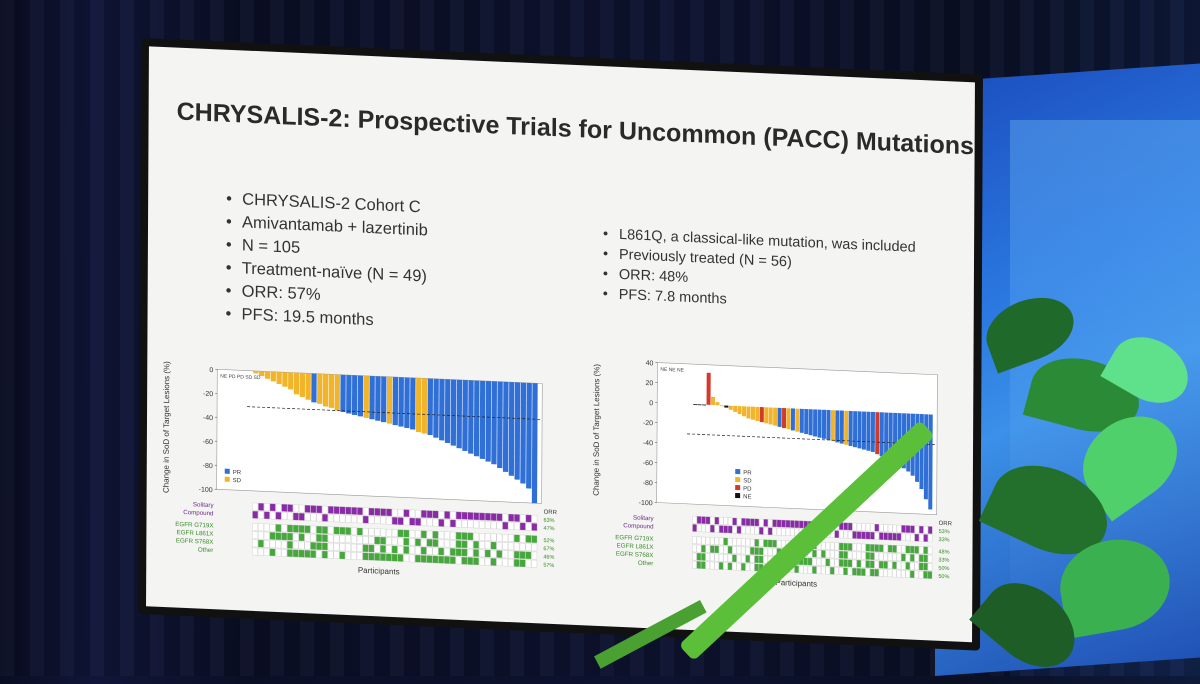 The image size is (1200, 684). I want to click on matrix-row-pct: 33%, so click(943, 560).